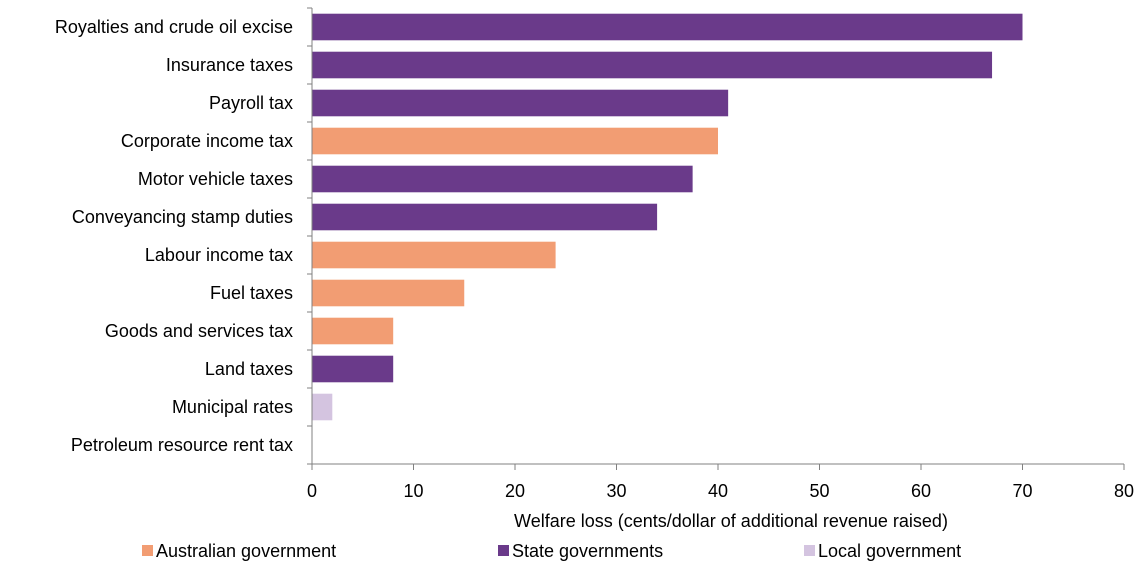  I want to click on legend-swatch-australian-government, so click(147, 550).